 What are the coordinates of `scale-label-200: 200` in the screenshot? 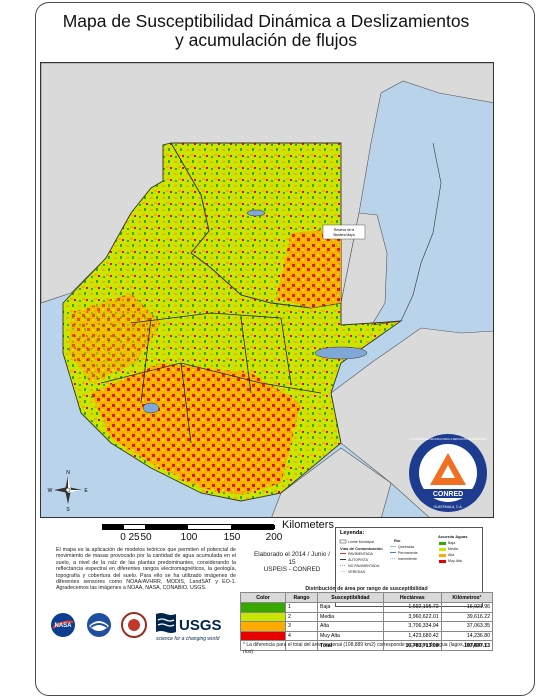 It's located at (274, 537).